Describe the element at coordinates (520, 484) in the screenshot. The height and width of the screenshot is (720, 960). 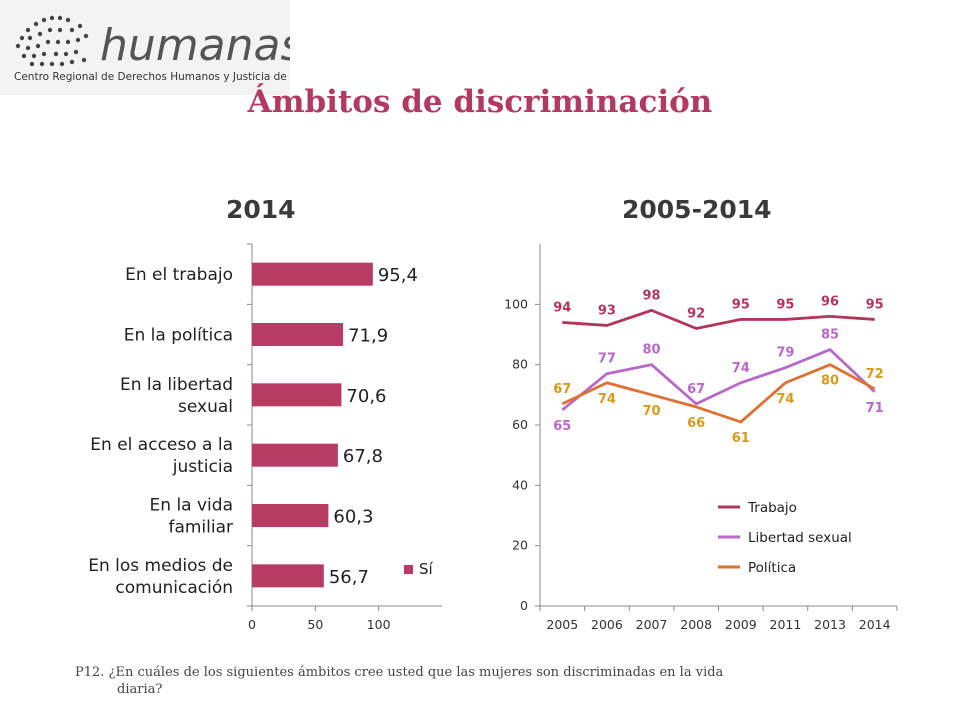
I see `y-tick-label: 40` at that location.